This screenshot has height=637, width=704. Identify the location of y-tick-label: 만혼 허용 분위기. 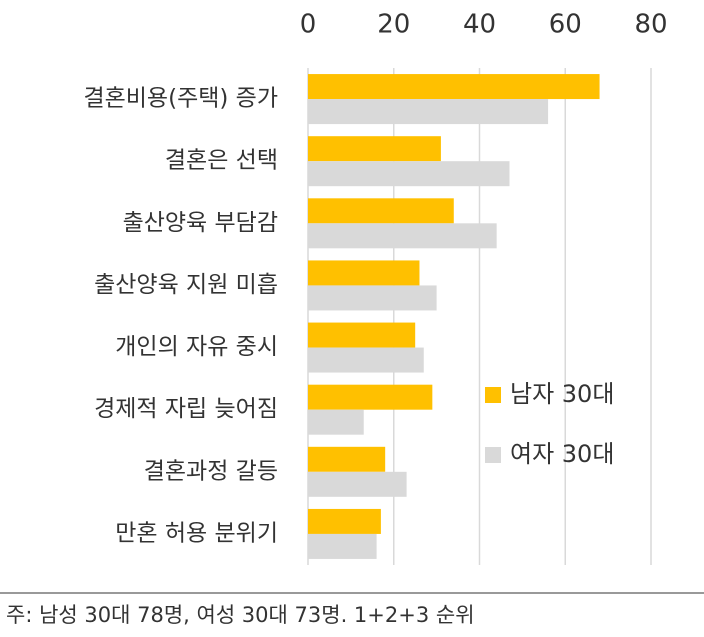
(196, 533).